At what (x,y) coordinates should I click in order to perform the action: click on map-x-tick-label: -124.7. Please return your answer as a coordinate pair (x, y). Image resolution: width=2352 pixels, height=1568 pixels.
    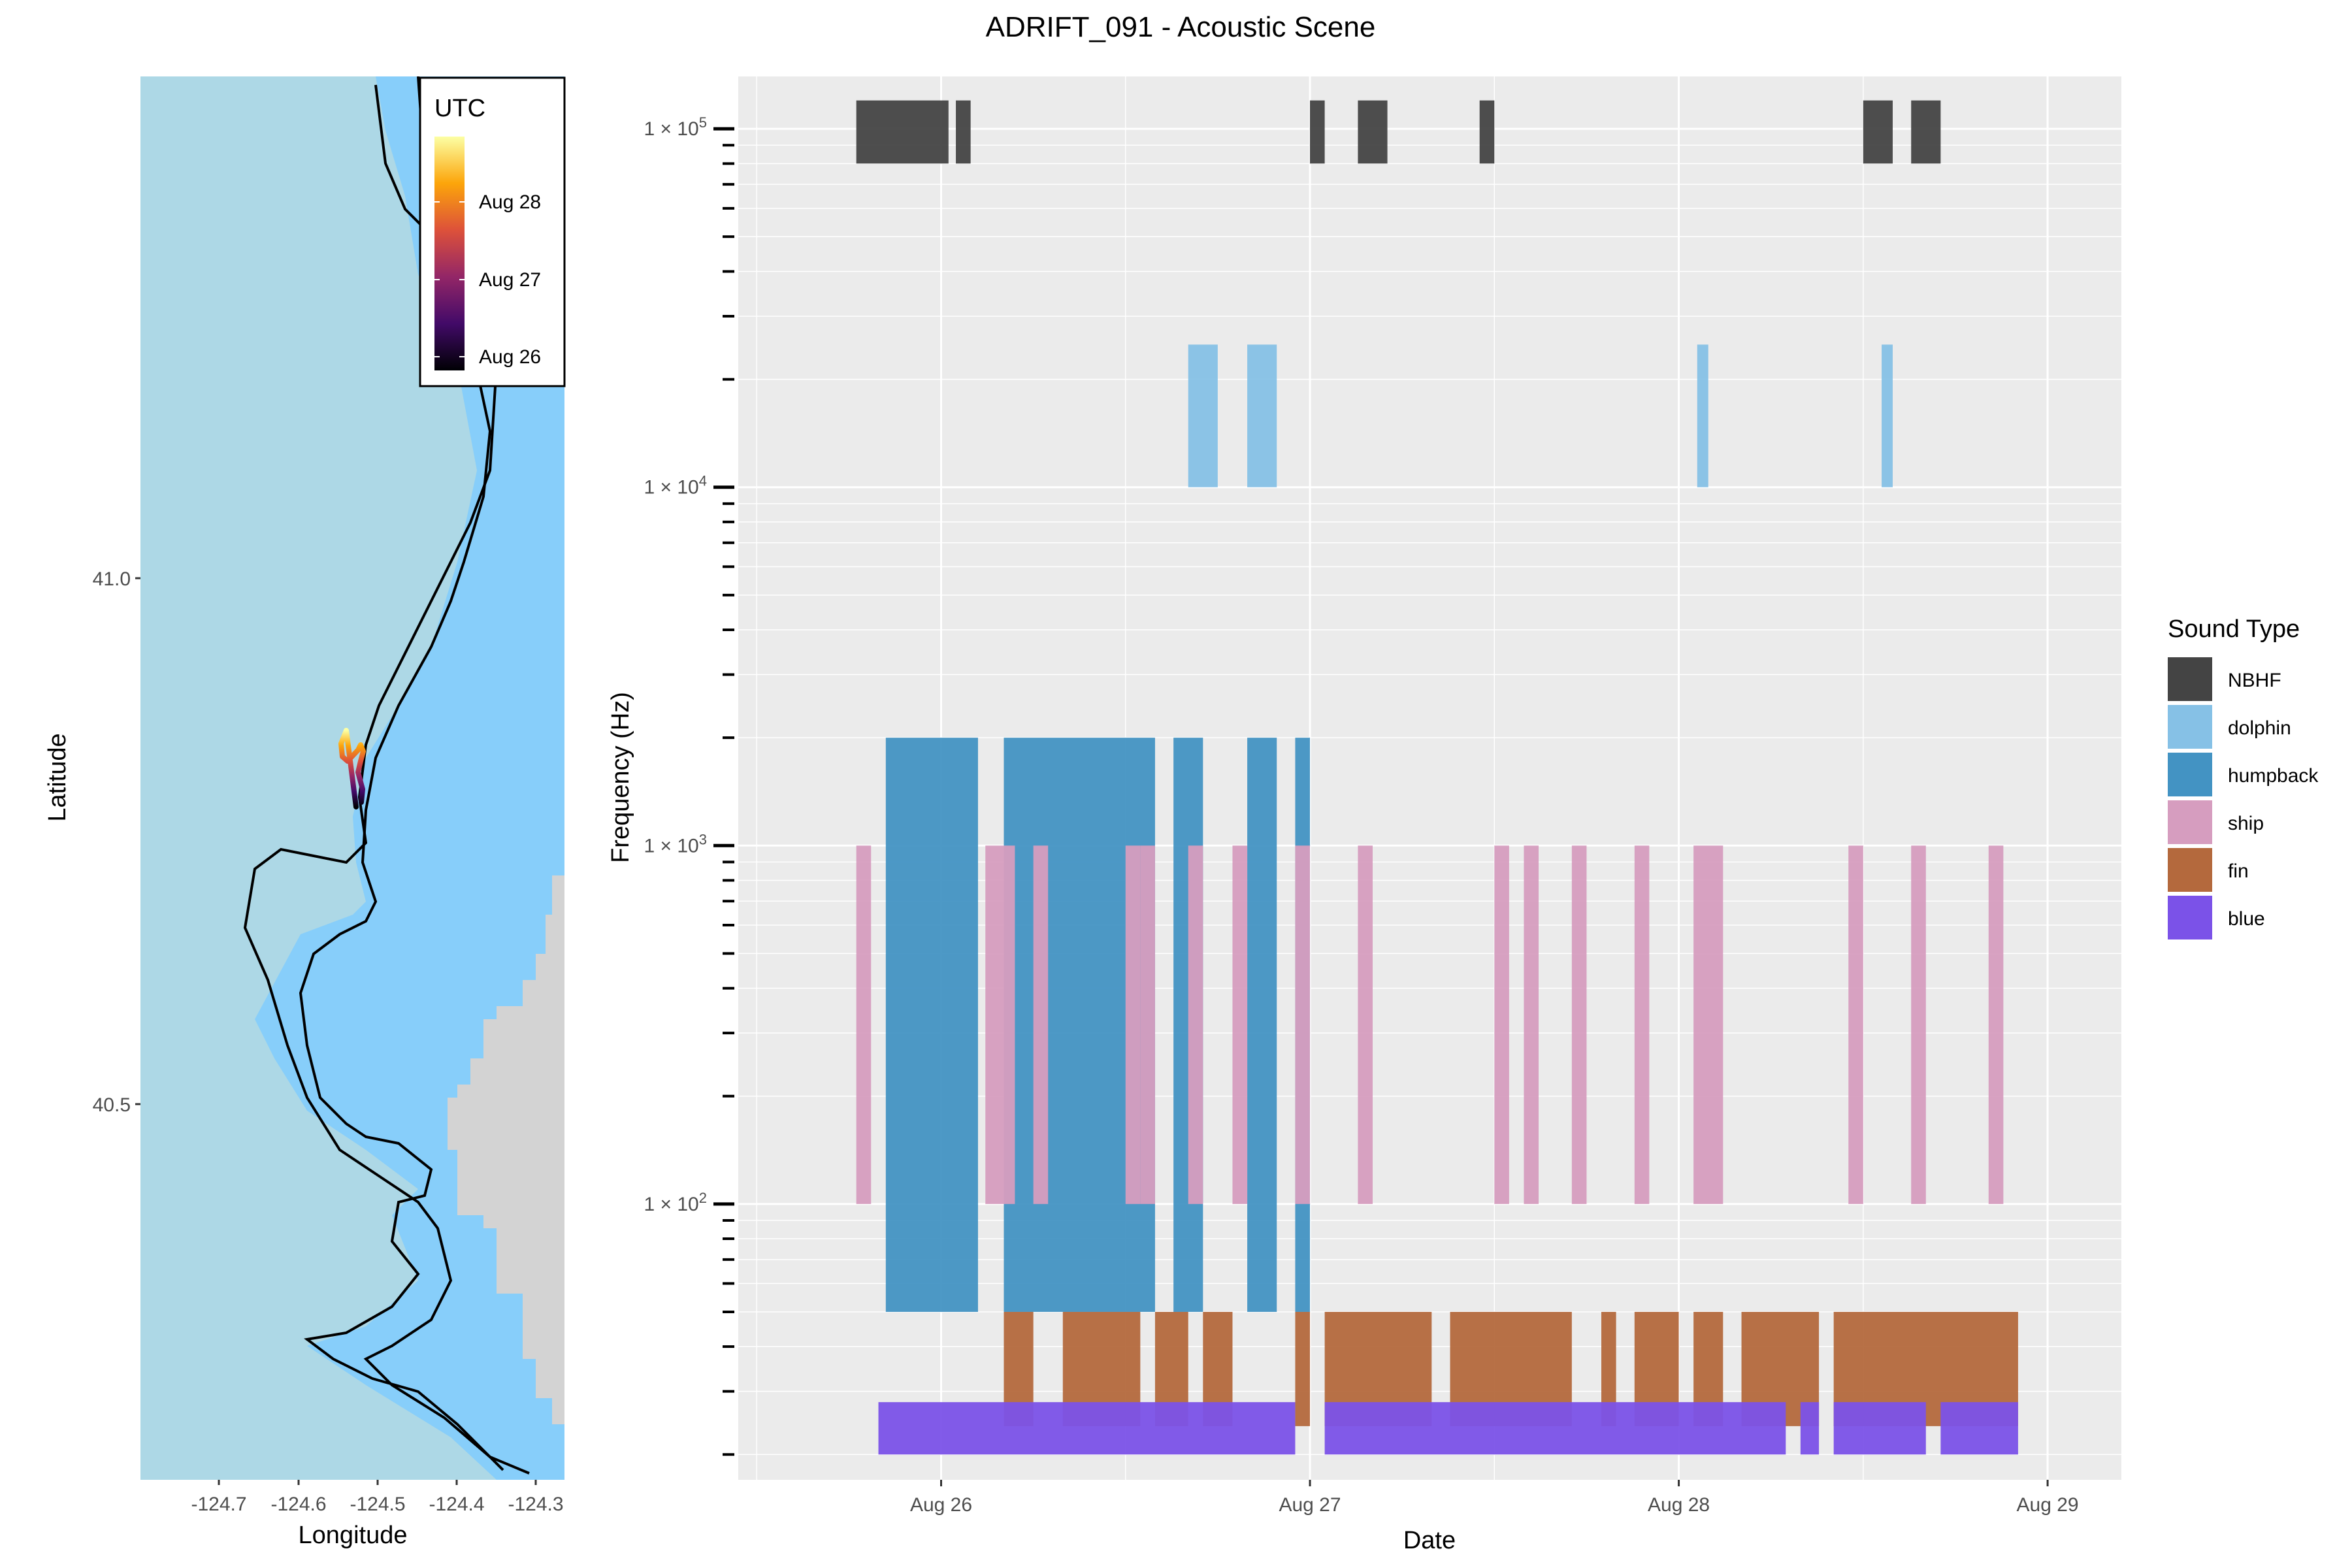
    Looking at the image, I should click on (218, 1504).